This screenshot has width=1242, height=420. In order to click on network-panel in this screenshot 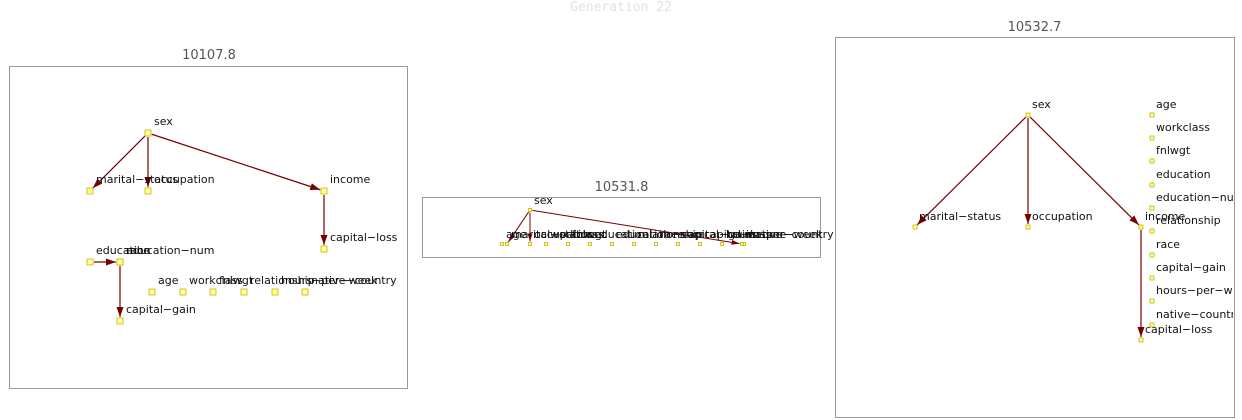, I will do `click(621, 227)`.